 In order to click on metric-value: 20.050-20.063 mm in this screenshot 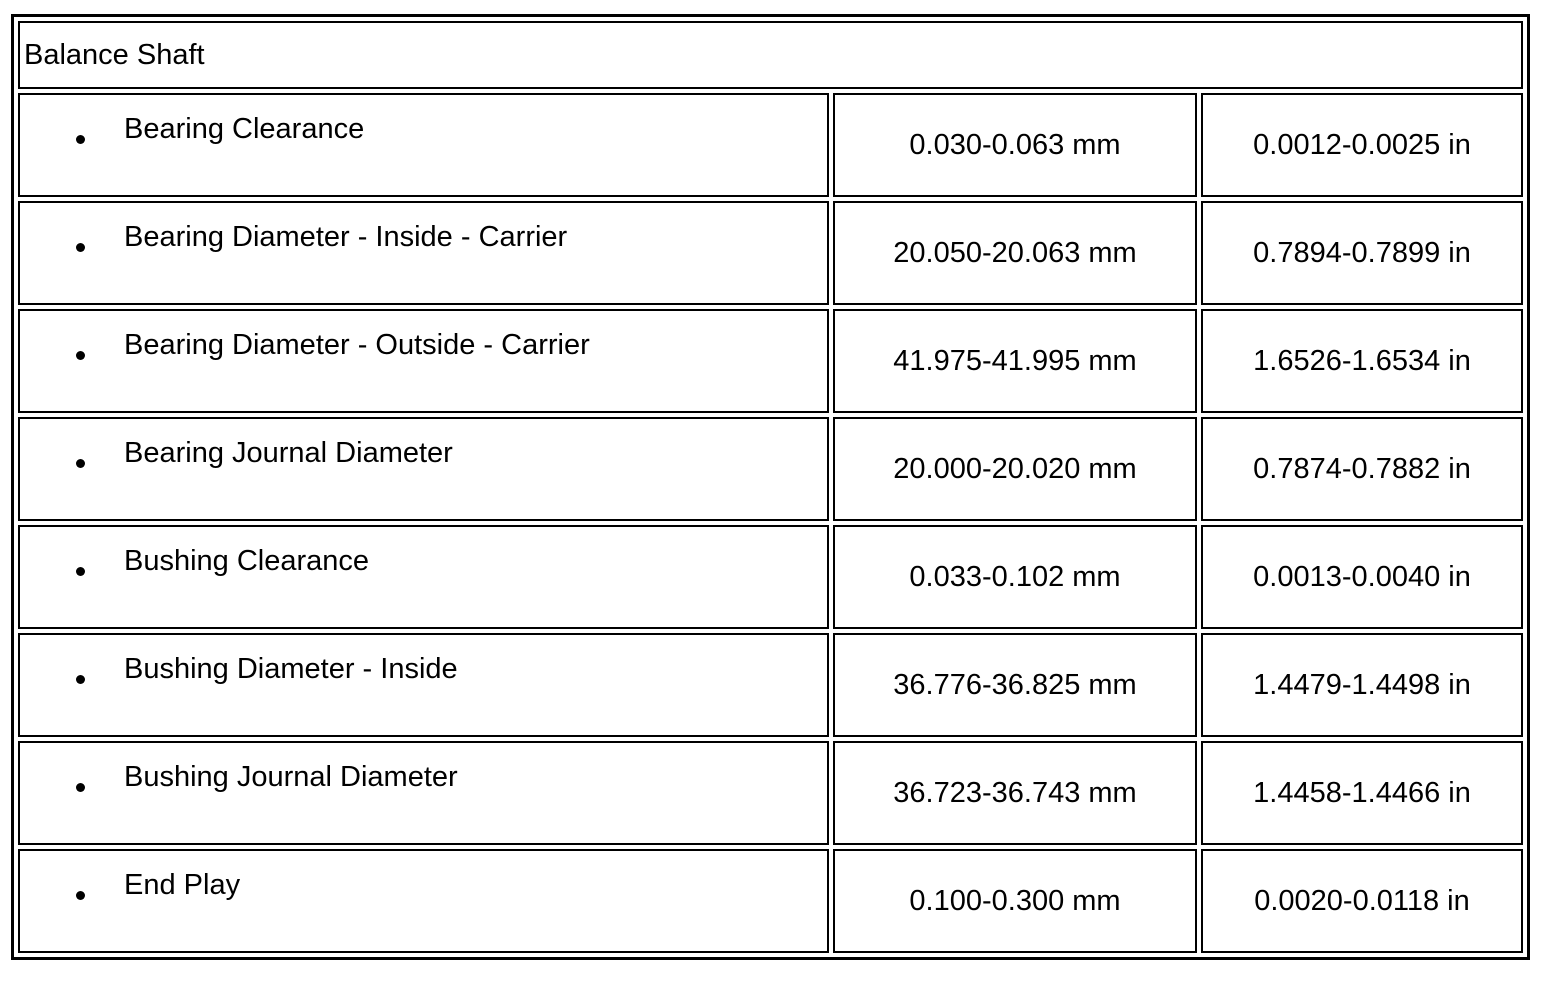, I will do `click(1015, 253)`.